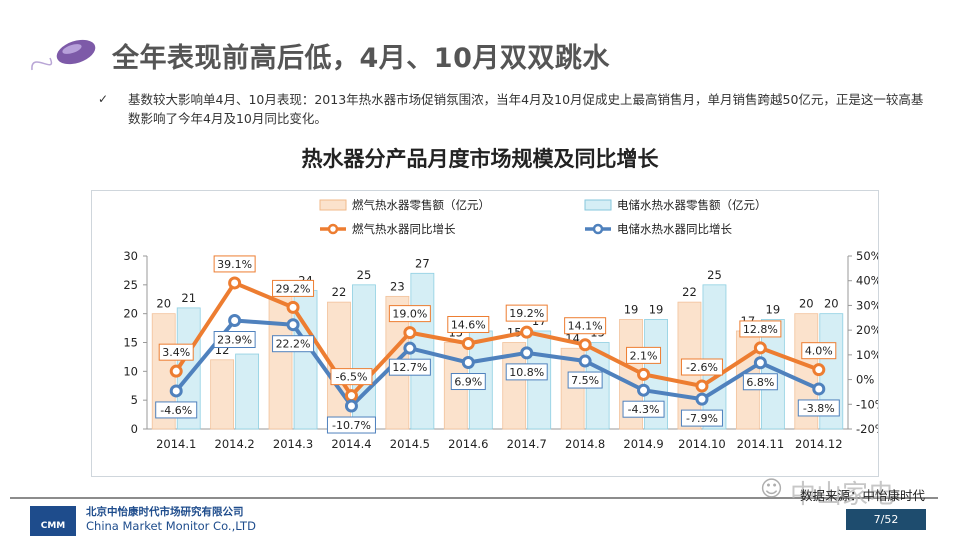 This screenshot has width=960, height=546. I want to click on gas-growth-data-label: 29.2%, so click(293, 288).